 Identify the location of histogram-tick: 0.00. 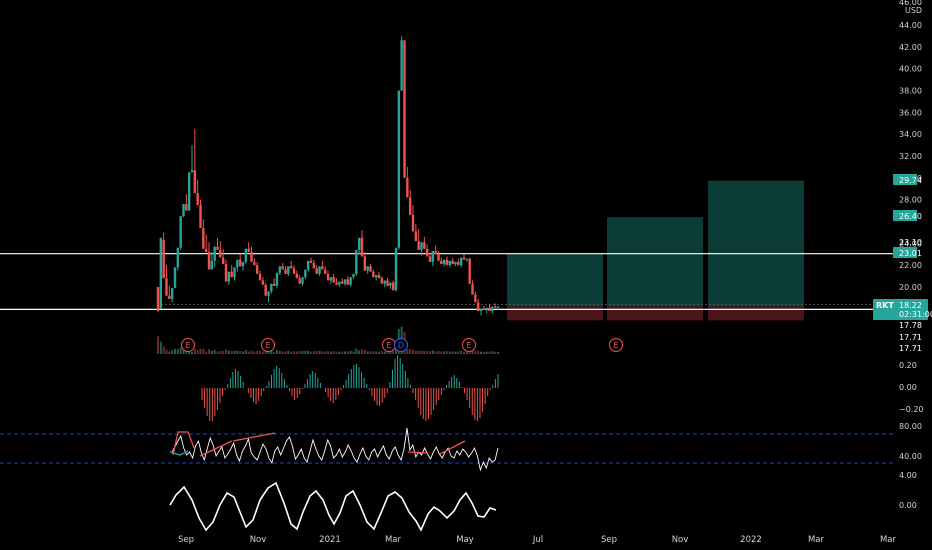
(908, 387).